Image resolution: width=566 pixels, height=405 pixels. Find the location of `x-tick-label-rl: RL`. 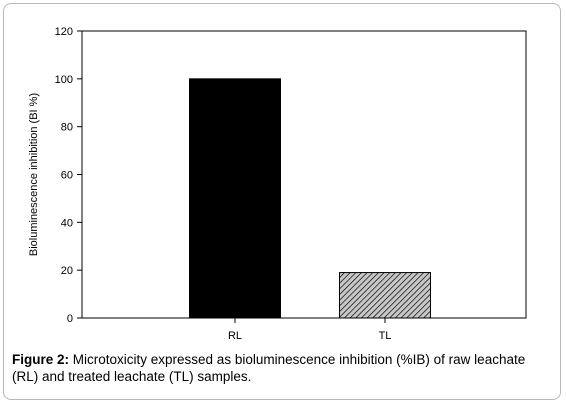

x-tick-label-rl: RL is located at coordinates (235, 336).